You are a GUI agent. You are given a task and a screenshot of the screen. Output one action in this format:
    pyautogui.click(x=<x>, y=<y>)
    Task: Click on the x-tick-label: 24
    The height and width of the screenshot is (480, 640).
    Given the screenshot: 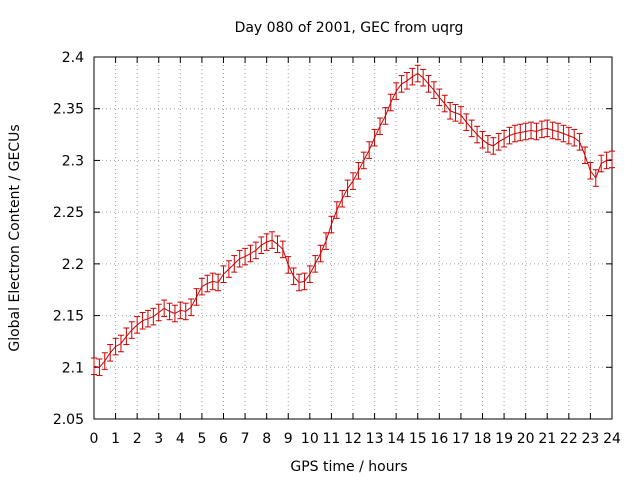 What is the action you would take?
    pyautogui.click(x=612, y=439)
    